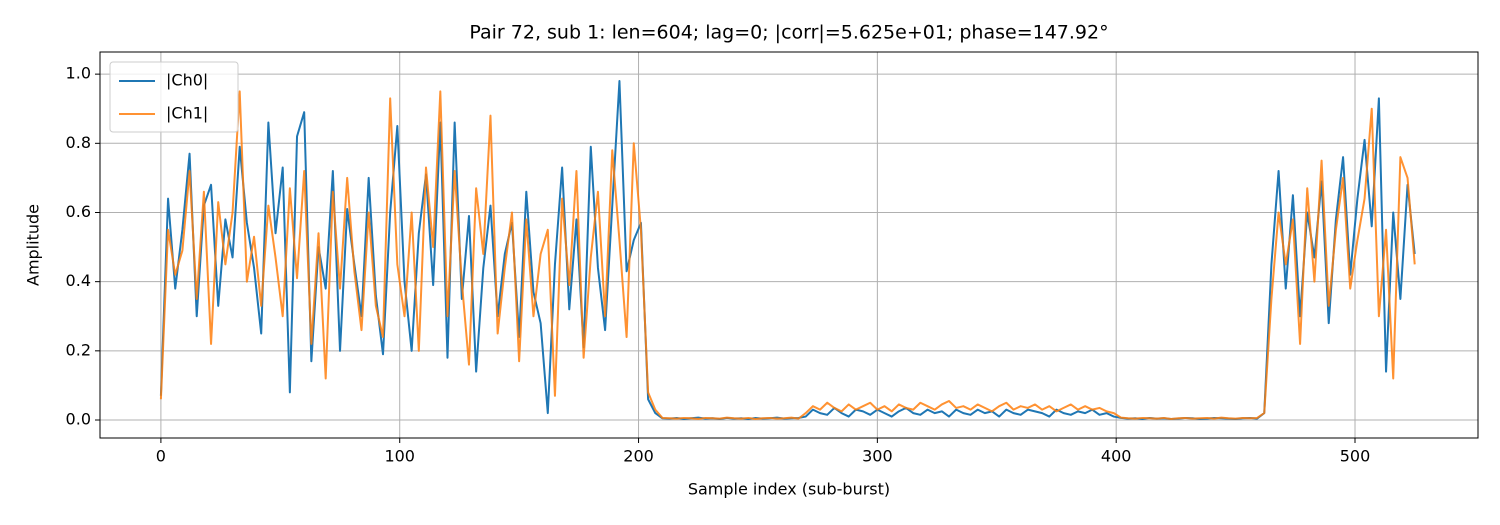 This screenshot has width=1500, height=525. I want to click on x-axis-label: Sample index (sub-burst), so click(789, 489).